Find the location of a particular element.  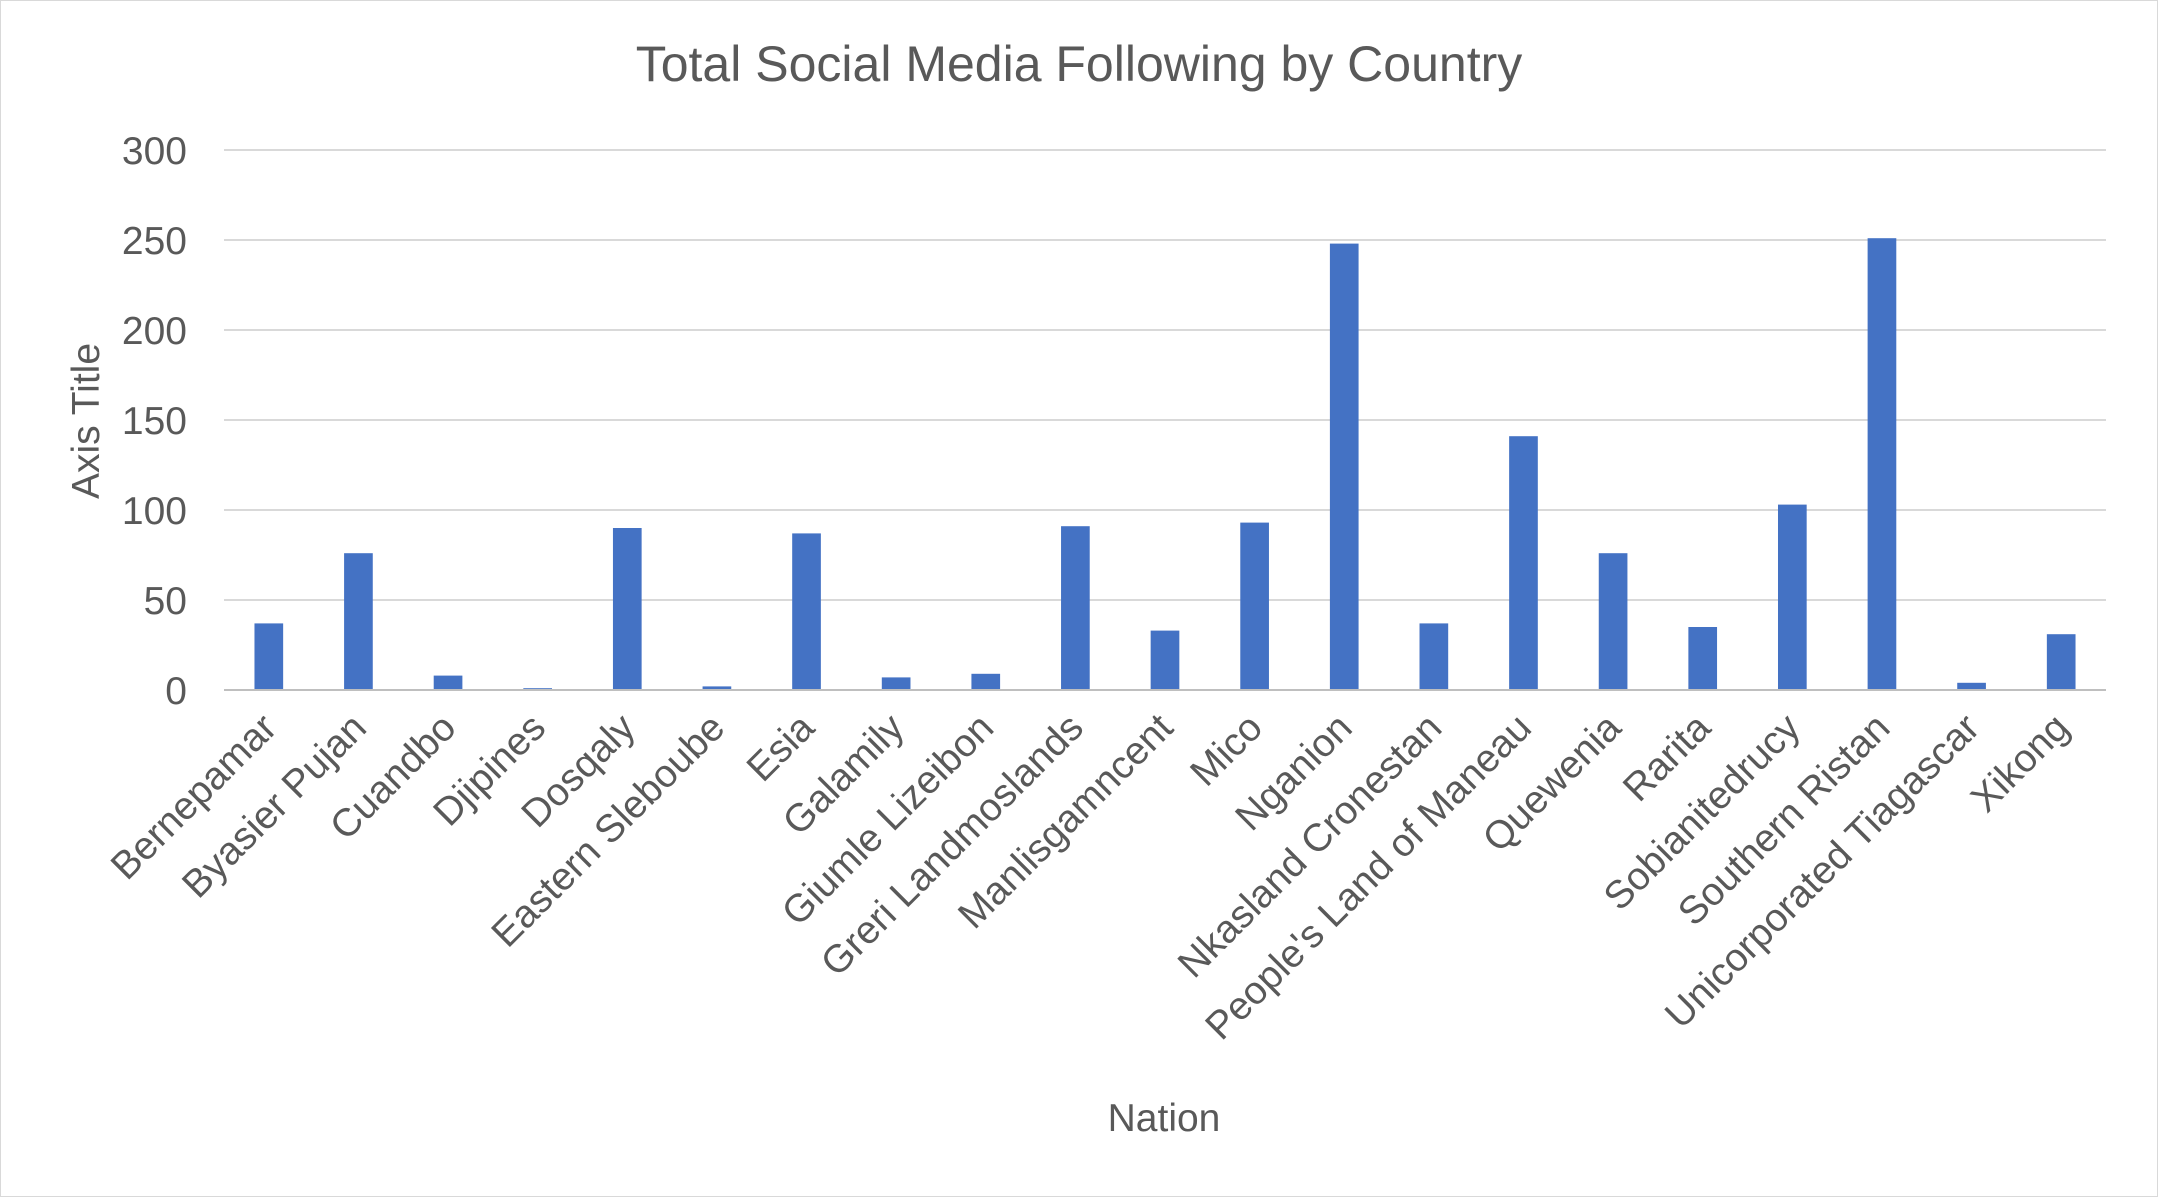

y-tick-label: 150 is located at coordinates (154, 421).